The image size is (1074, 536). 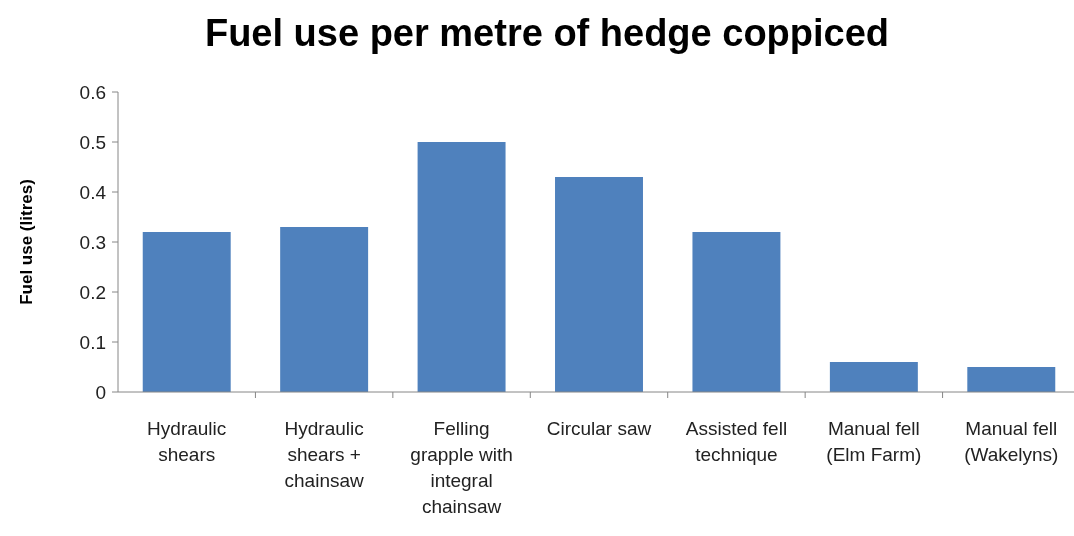 I want to click on chart-title: Fuel use per metre of hedge coppiced, so click(x=547, y=33).